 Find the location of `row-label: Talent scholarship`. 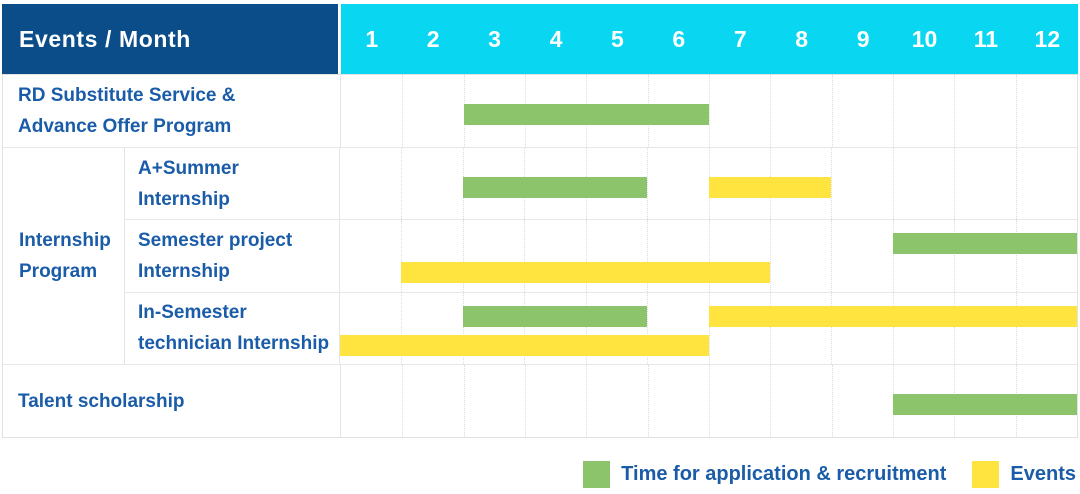

row-label: Talent scholarship is located at coordinates (171, 401).